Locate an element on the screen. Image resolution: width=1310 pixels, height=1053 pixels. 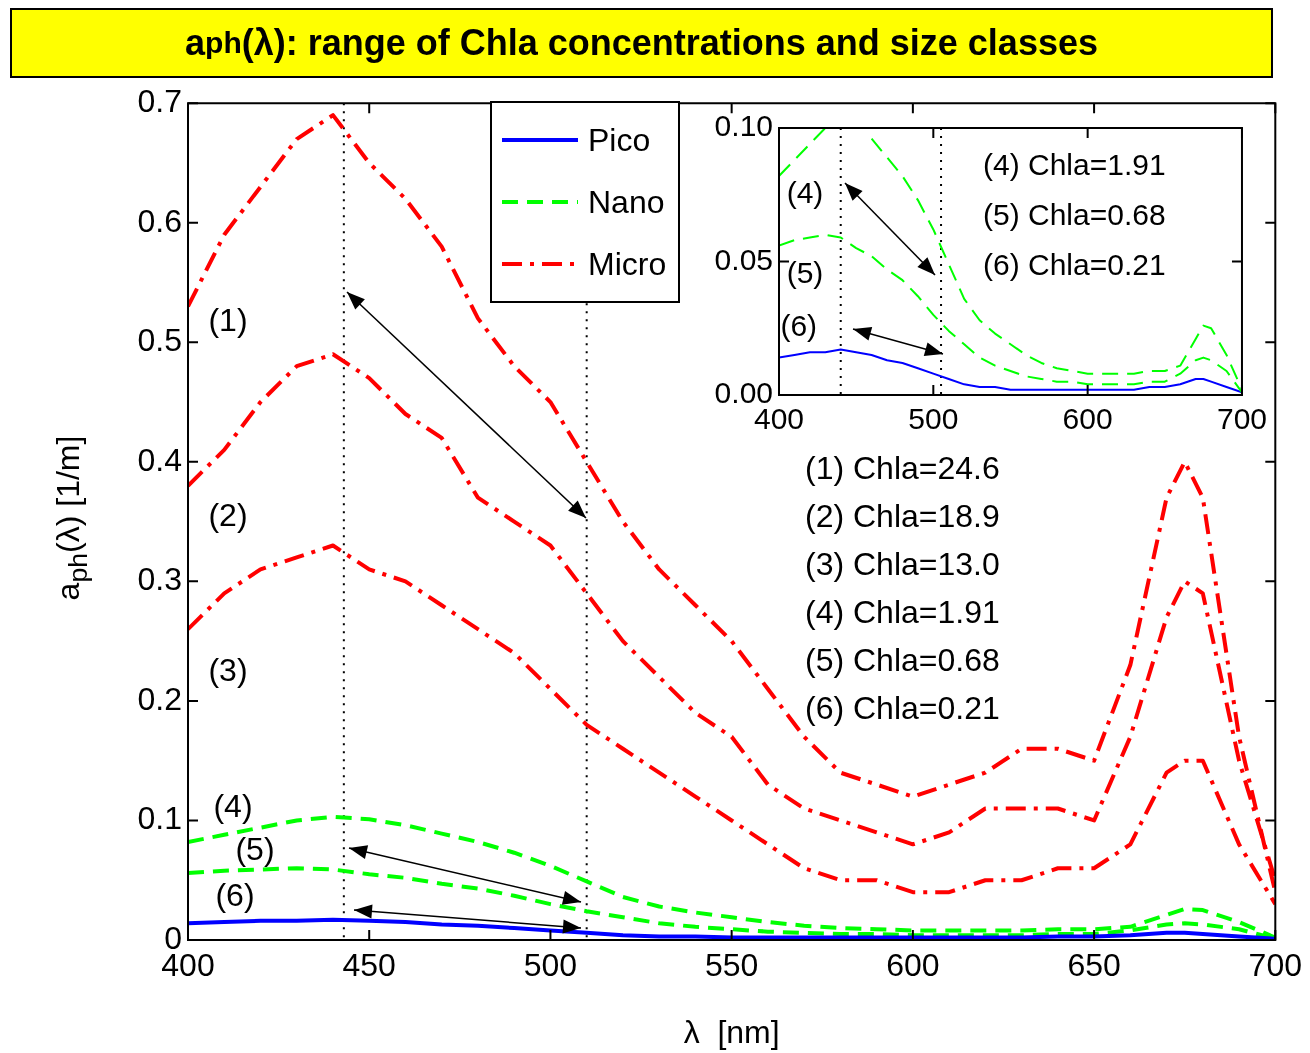
y-tick-label: 0.3 is located at coordinates (159, 579).